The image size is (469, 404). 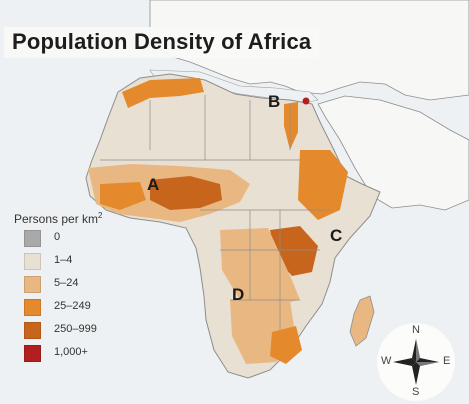 I want to click on sahara-empty, so click(x=215, y=135).